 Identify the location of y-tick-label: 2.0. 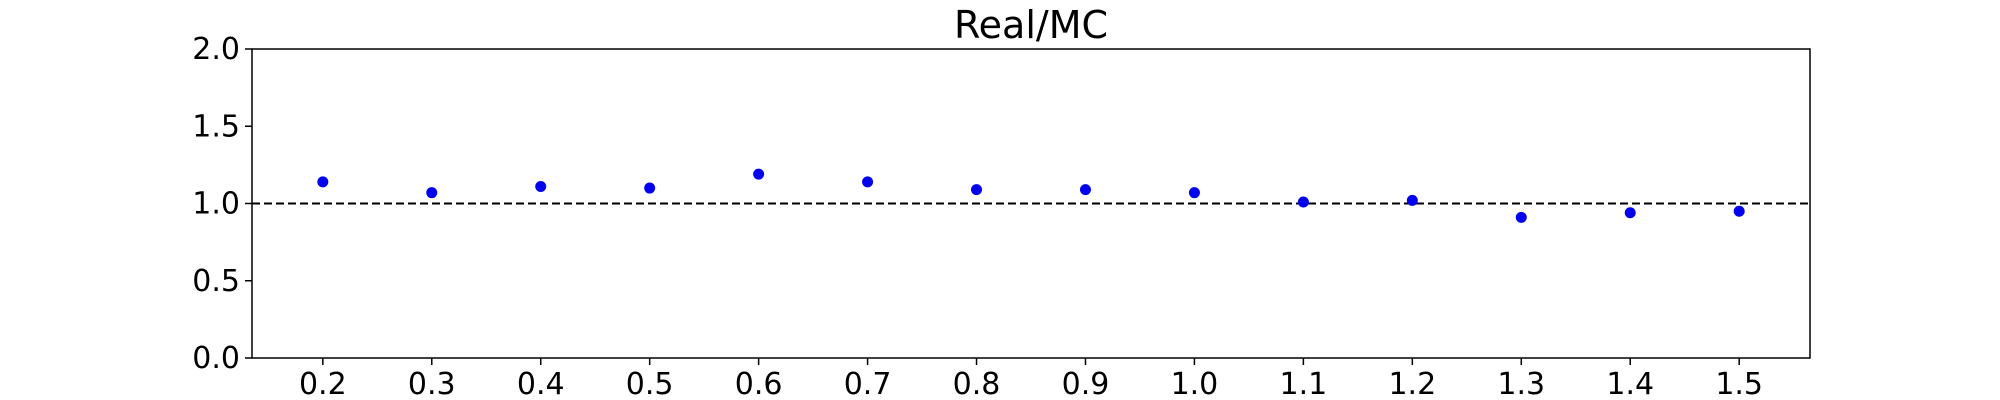
(216, 49).